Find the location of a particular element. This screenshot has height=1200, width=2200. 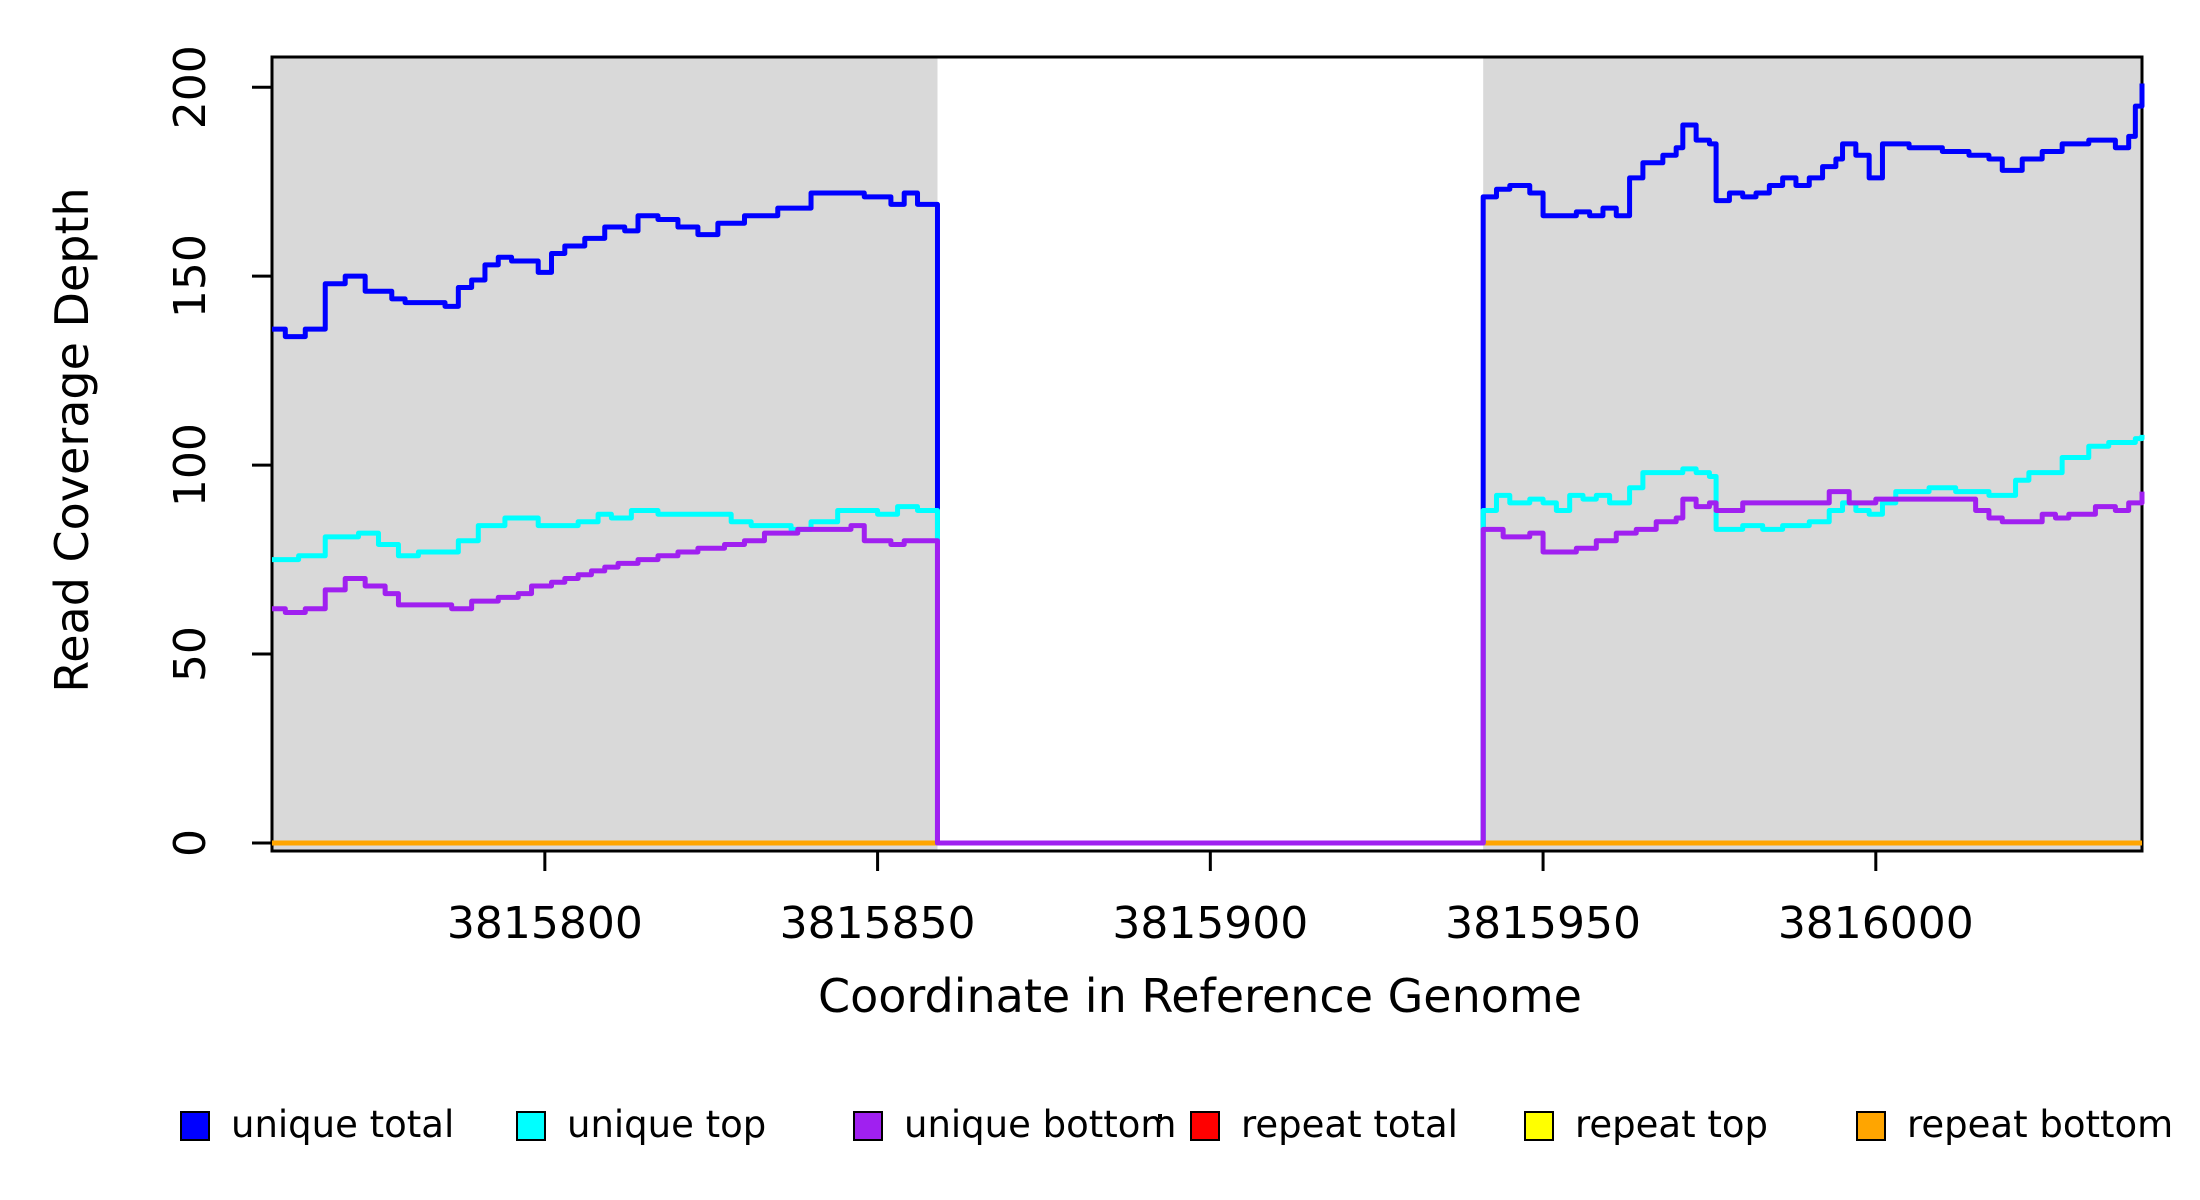

legend-swatch-unique-bottom is located at coordinates (868, 1126).